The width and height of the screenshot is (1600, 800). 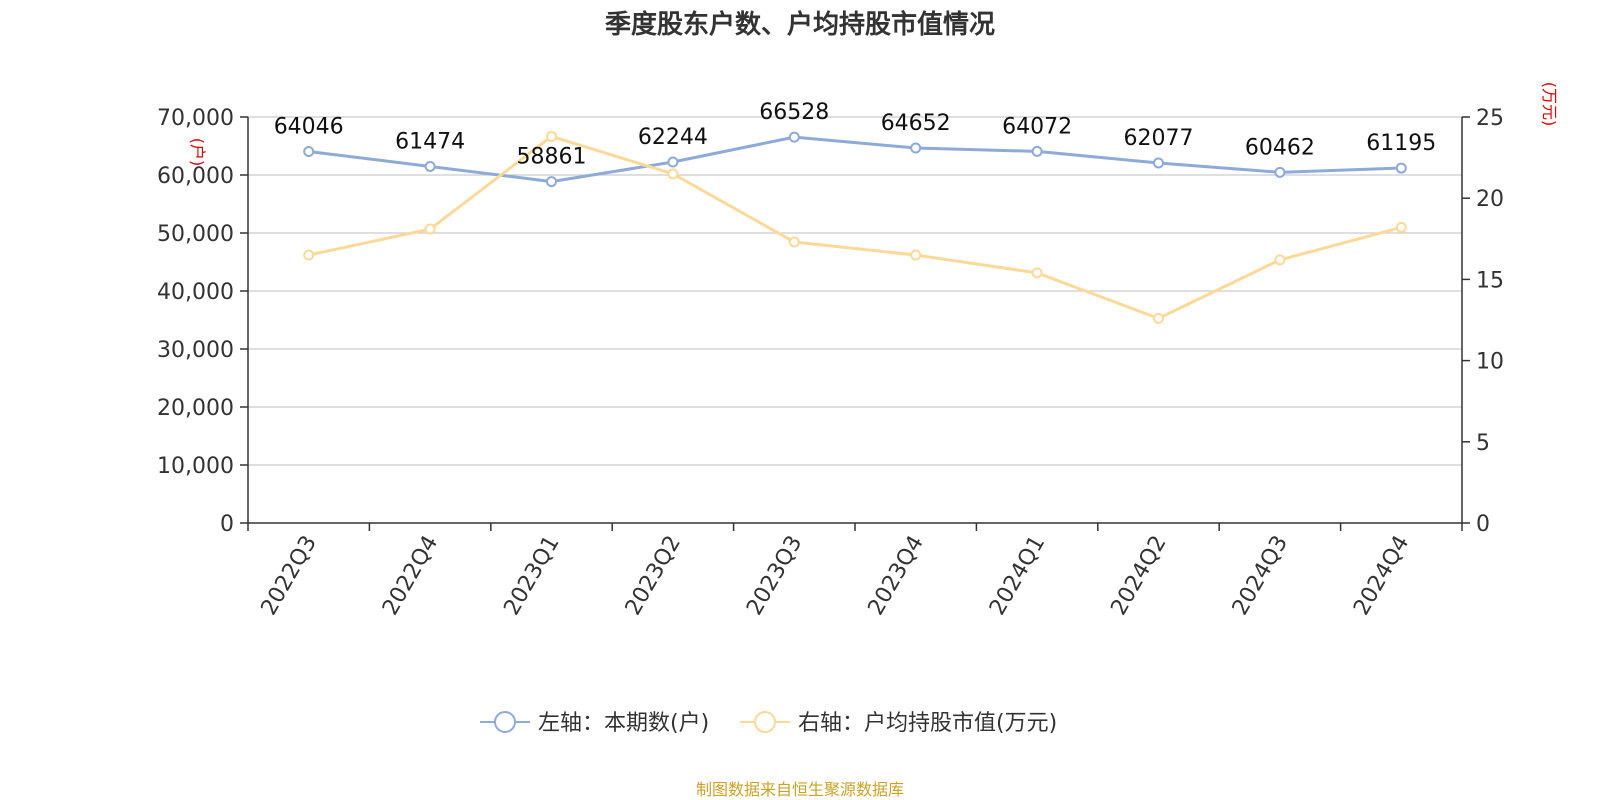 What do you see at coordinates (195, 408) in the screenshot?
I see `left-axis-tick-label: 20,000` at bounding box center [195, 408].